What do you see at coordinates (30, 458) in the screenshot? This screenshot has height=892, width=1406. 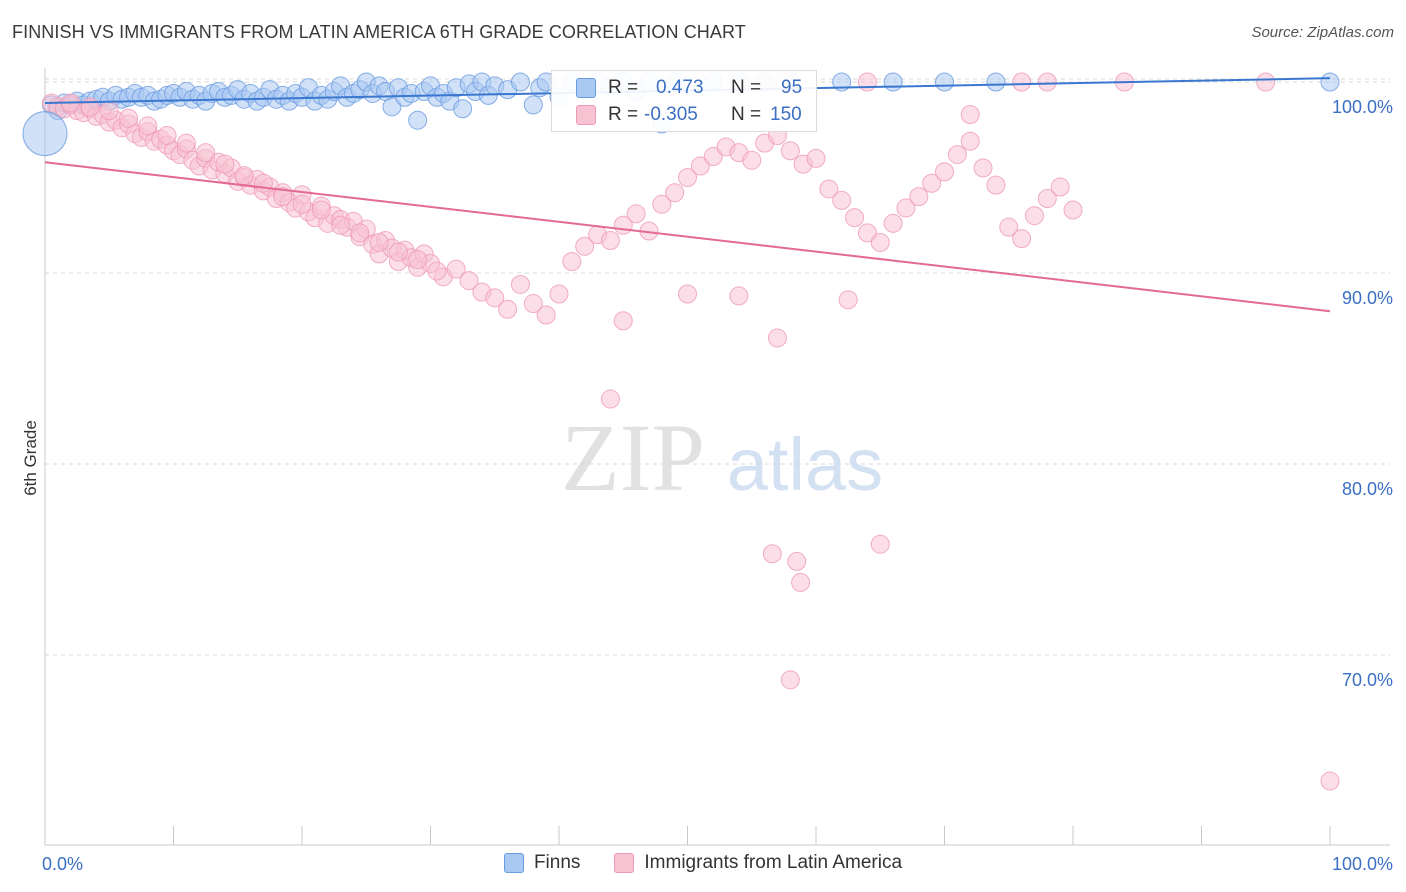 I see `y-axis-label: 6th Grade` at bounding box center [30, 458].